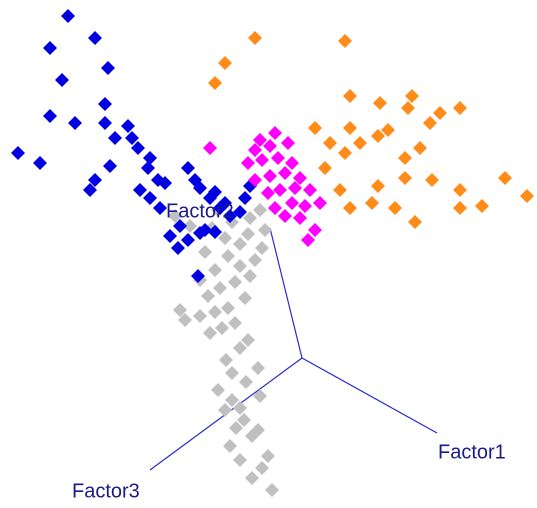 Image resolution: width=537 pixels, height=508 pixels. Describe the element at coordinates (200, 211) in the screenshot. I see `axis-label: Factor2` at that location.